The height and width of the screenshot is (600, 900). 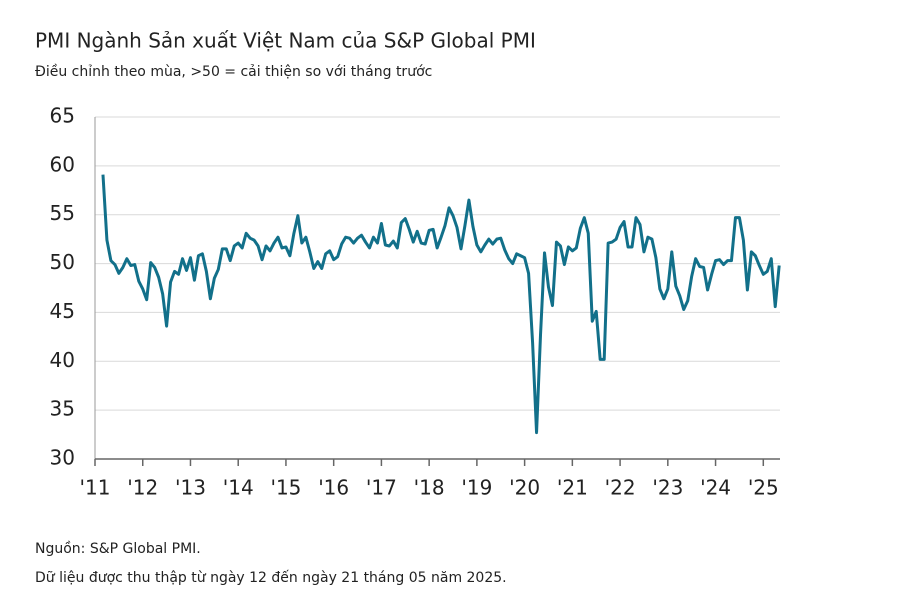 What do you see at coordinates (95, 488) in the screenshot?
I see `x-tick-label: '11` at bounding box center [95, 488].